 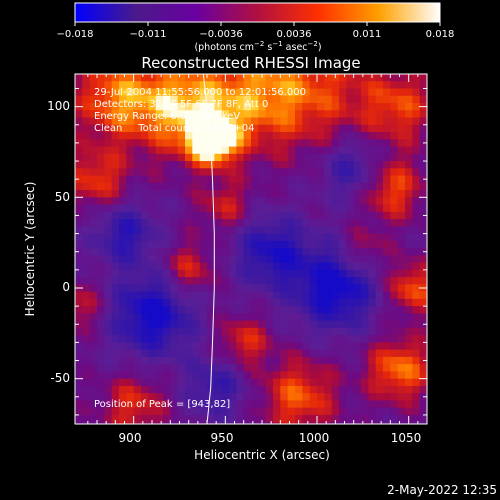 I want to click on colorbar-unit-label: (photons cm−2 s−1 asec−2), so click(x=257, y=46).